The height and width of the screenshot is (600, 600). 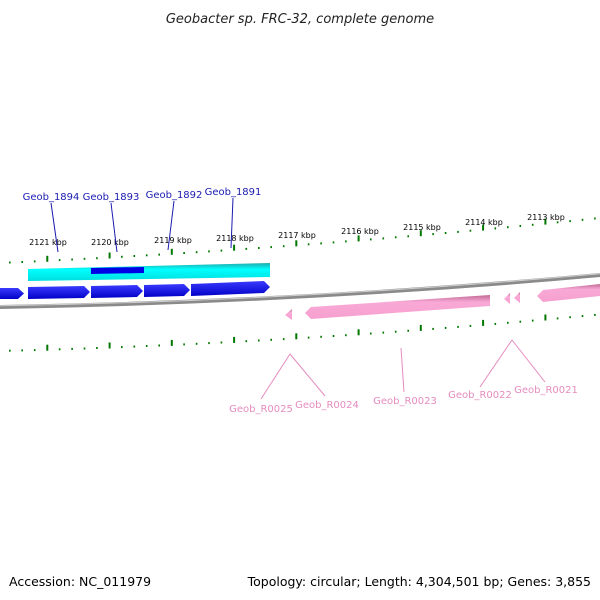 I want to click on reverse-label-leaders, so click(x=403, y=369).